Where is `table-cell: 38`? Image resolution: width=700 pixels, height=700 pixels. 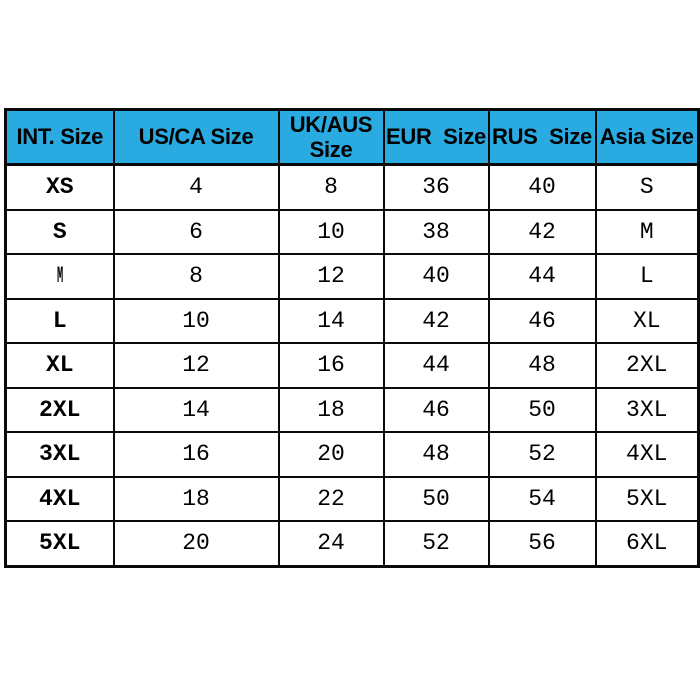 table-cell: 38 is located at coordinates (436, 231).